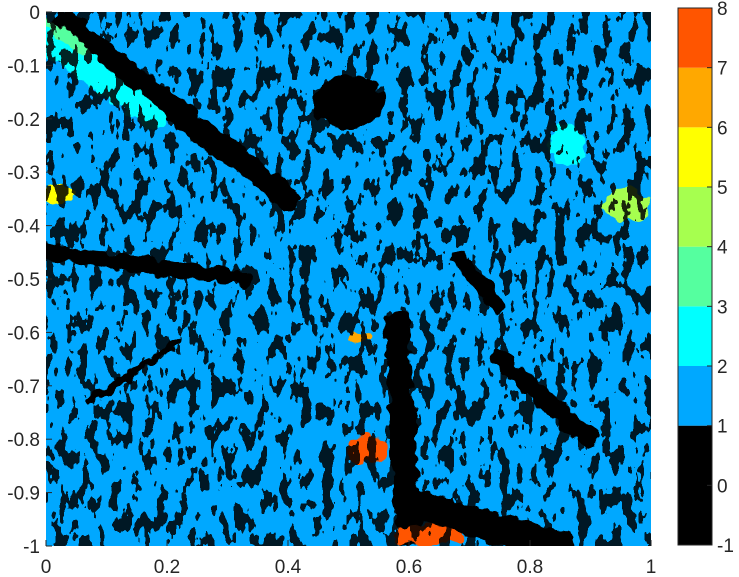 The width and height of the screenshot is (739, 577). I want to click on colorbar-tick-label: 0, so click(722, 486).